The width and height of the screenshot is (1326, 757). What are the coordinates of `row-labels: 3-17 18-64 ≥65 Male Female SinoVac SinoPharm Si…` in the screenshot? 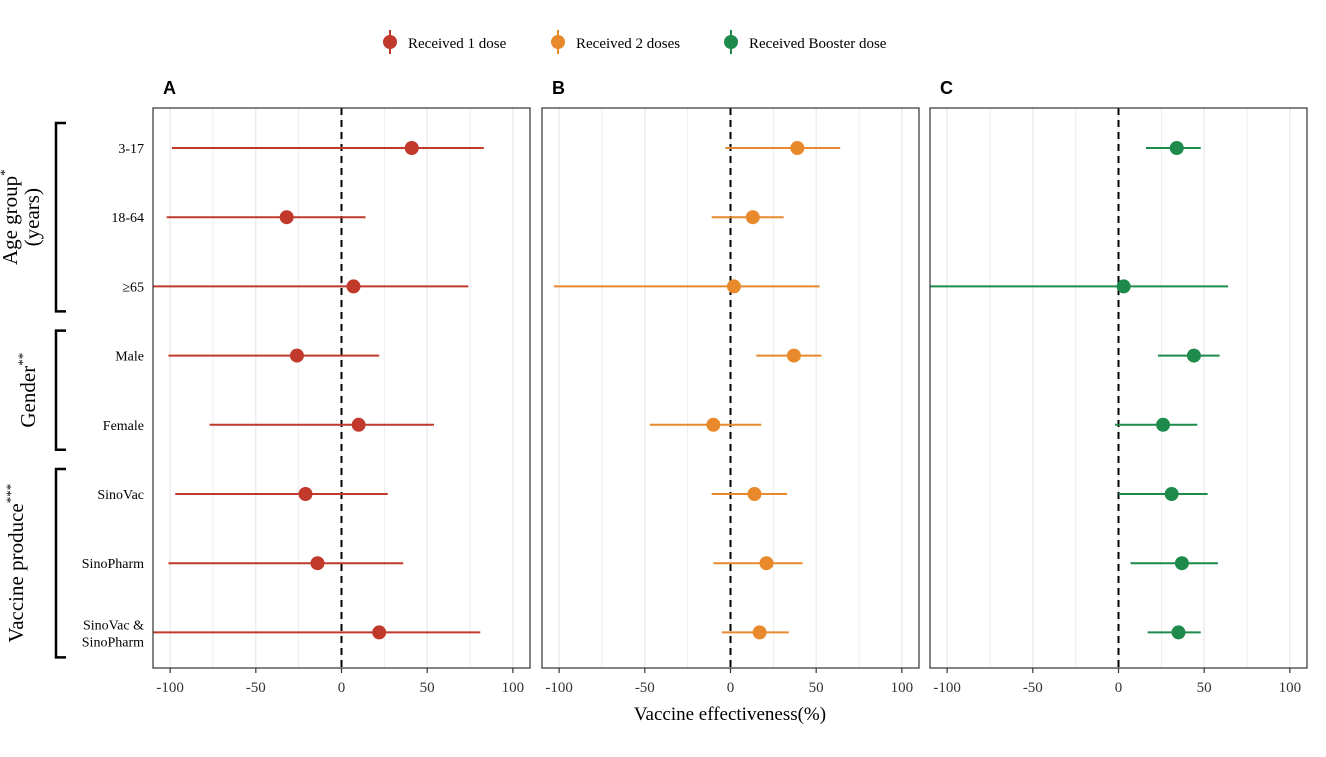 It's located at (113, 396).